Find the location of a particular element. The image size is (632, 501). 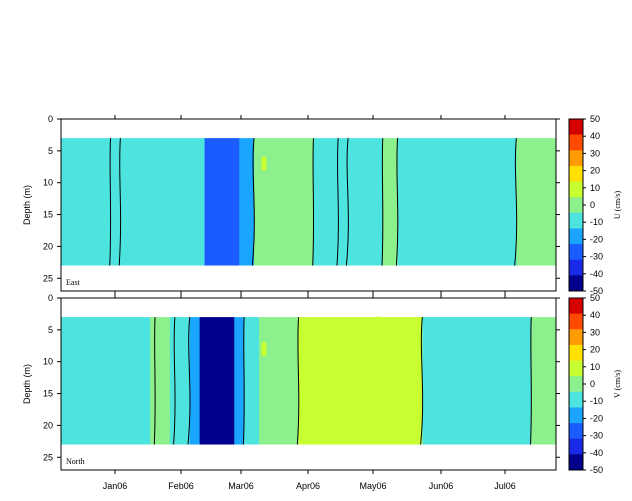

x-tick-label: Mar06 is located at coordinates (241, 486).